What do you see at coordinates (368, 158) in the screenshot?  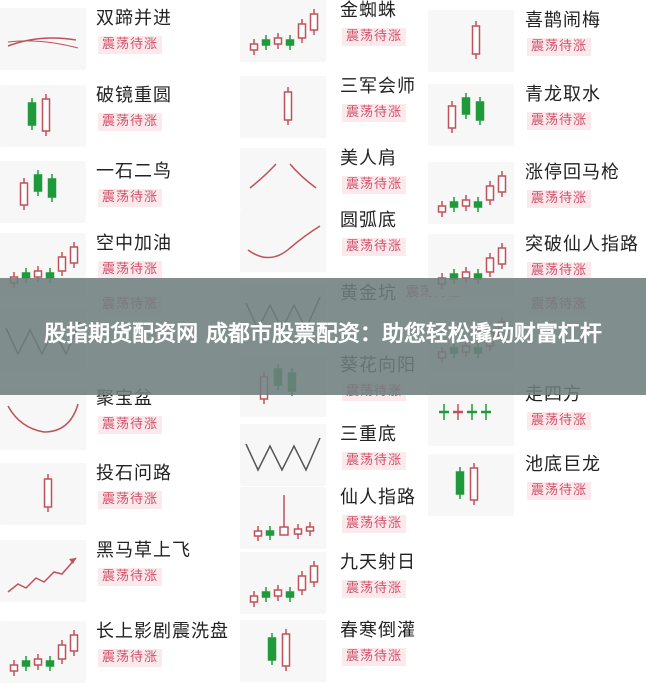 I see `pattern-title: 美人肩` at bounding box center [368, 158].